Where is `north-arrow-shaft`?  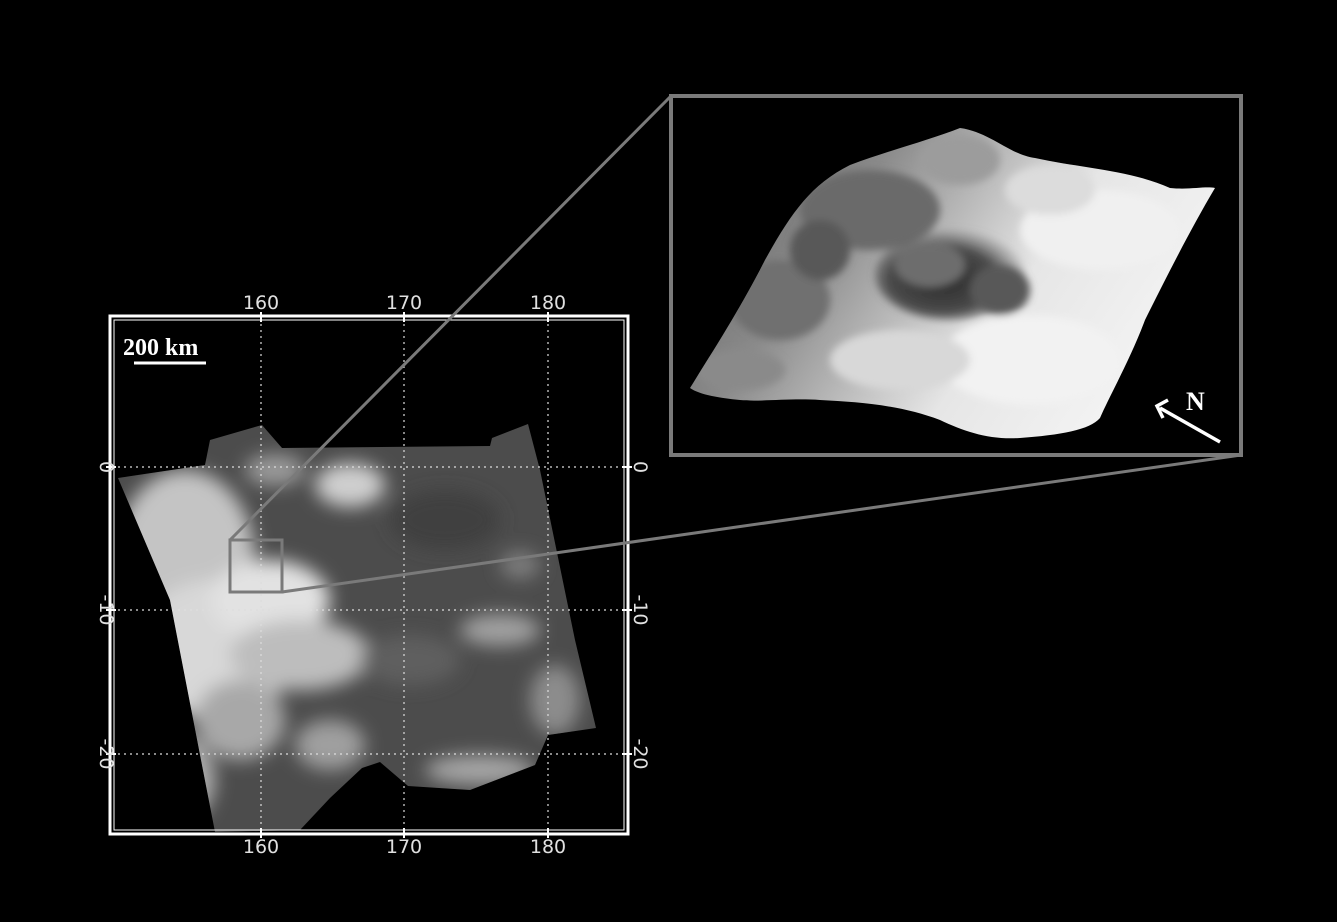 north-arrow-shaft is located at coordinates (1190, 425).